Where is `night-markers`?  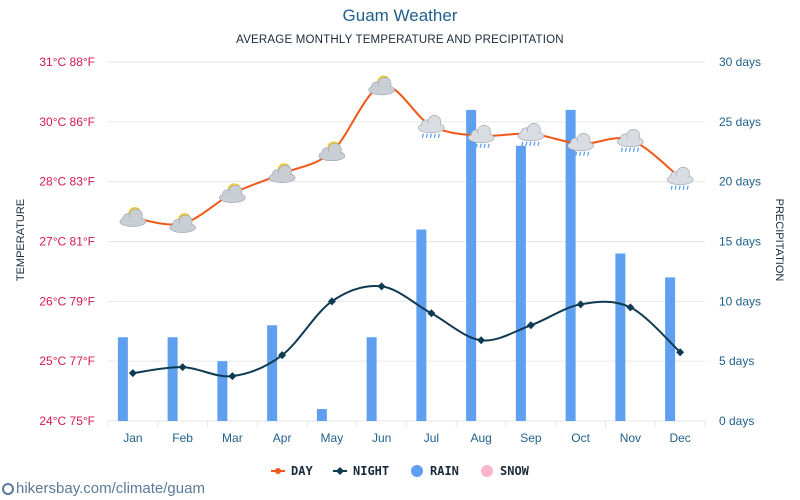 night-markers is located at coordinates (406, 331).